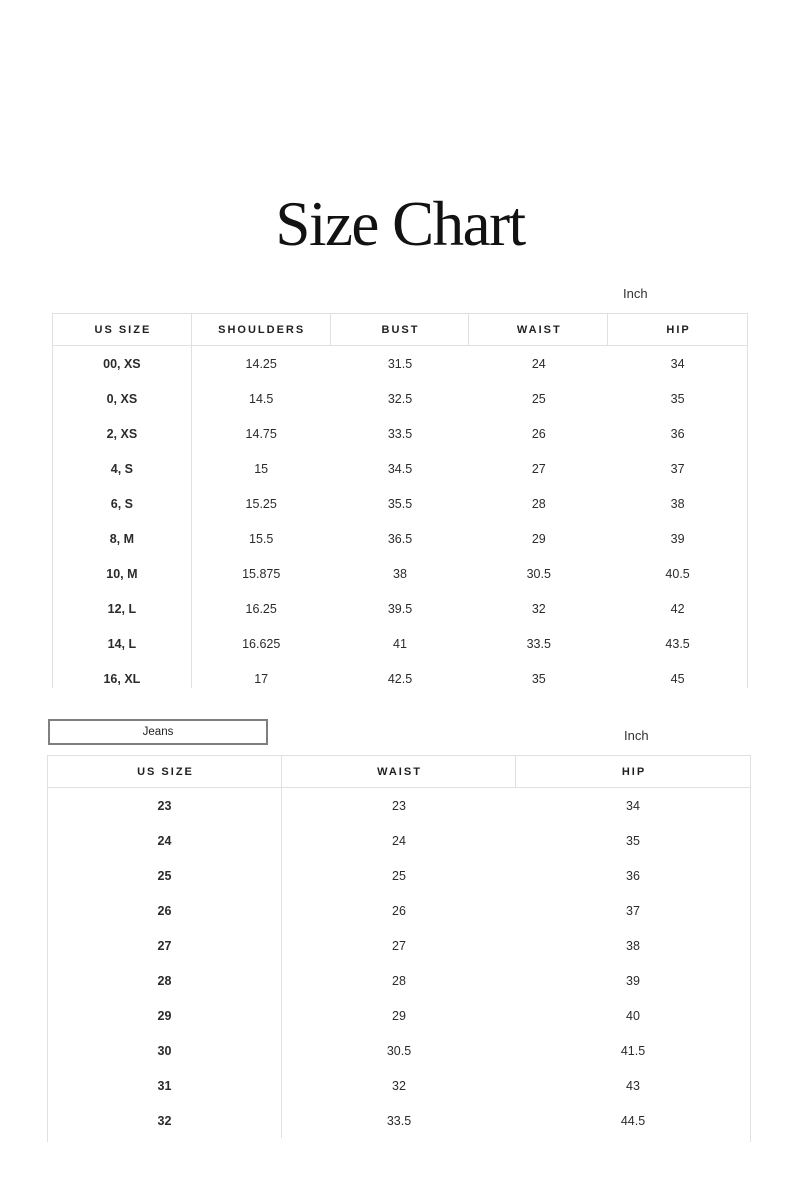 Image resolution: width=800 pixels, height=1200 pixels. What do you see at coordinates (261, 363) in the screenshot?
I see `cell-shoulders: 14.25` at bounding box center [261, 363].